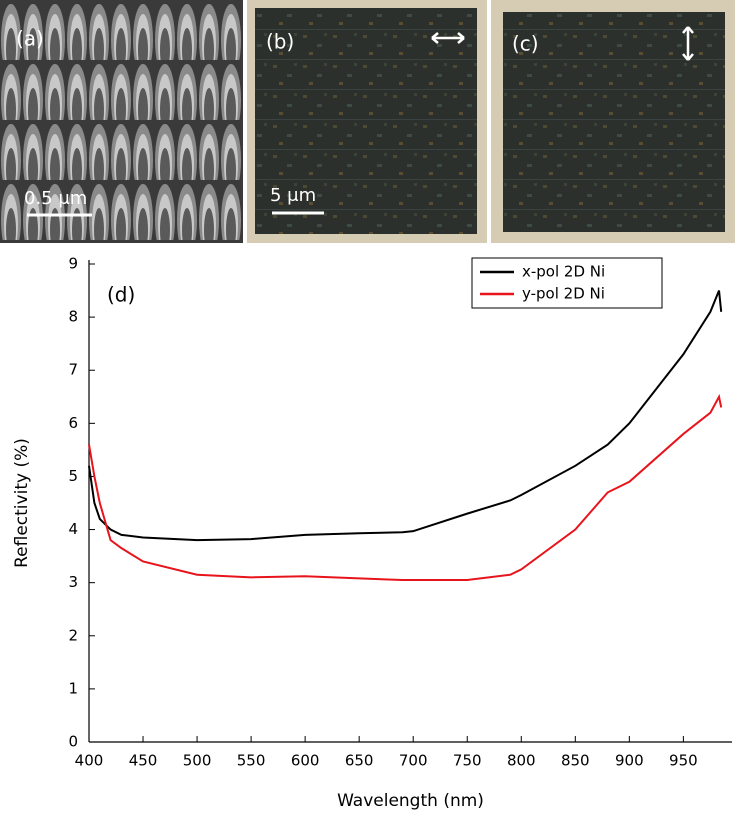  I want to click on panel-label: (b), so click(280, 42).